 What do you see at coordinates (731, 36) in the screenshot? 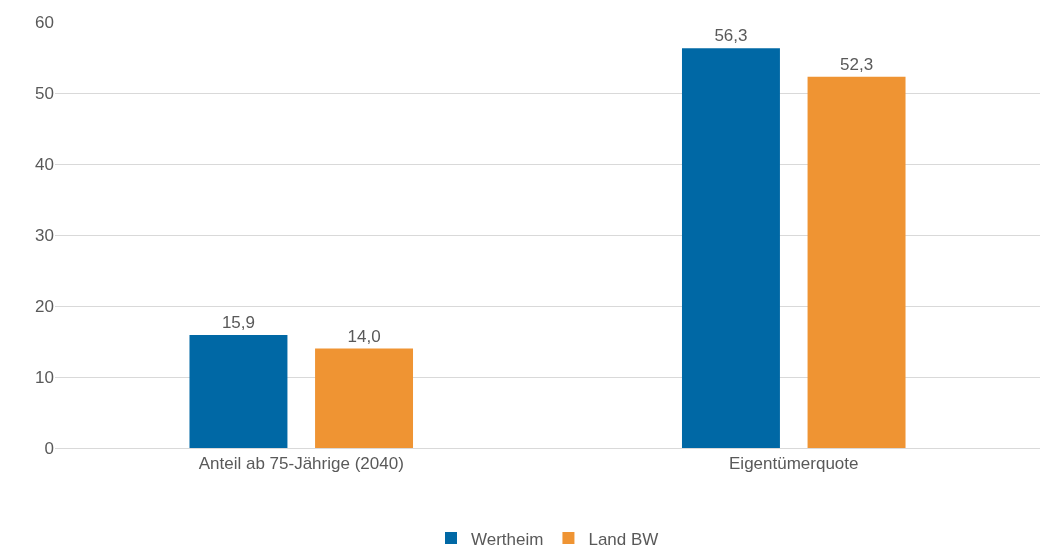
I see `data-label: 56,3` at bounding box center [731, 36].